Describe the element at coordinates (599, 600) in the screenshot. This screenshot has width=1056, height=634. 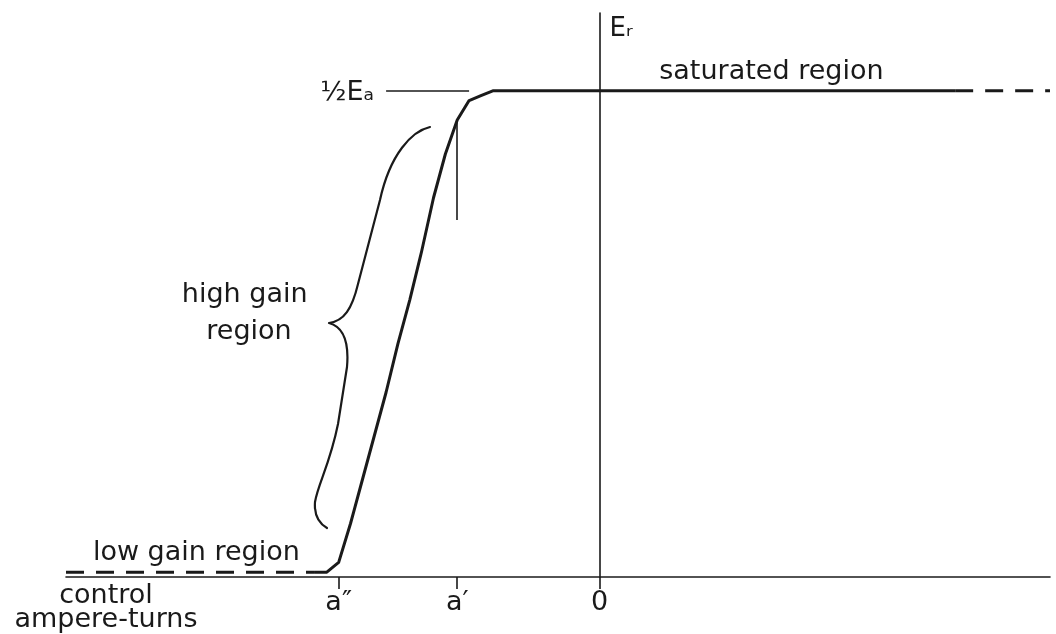
I see `x-tick-label: 0` at that location.